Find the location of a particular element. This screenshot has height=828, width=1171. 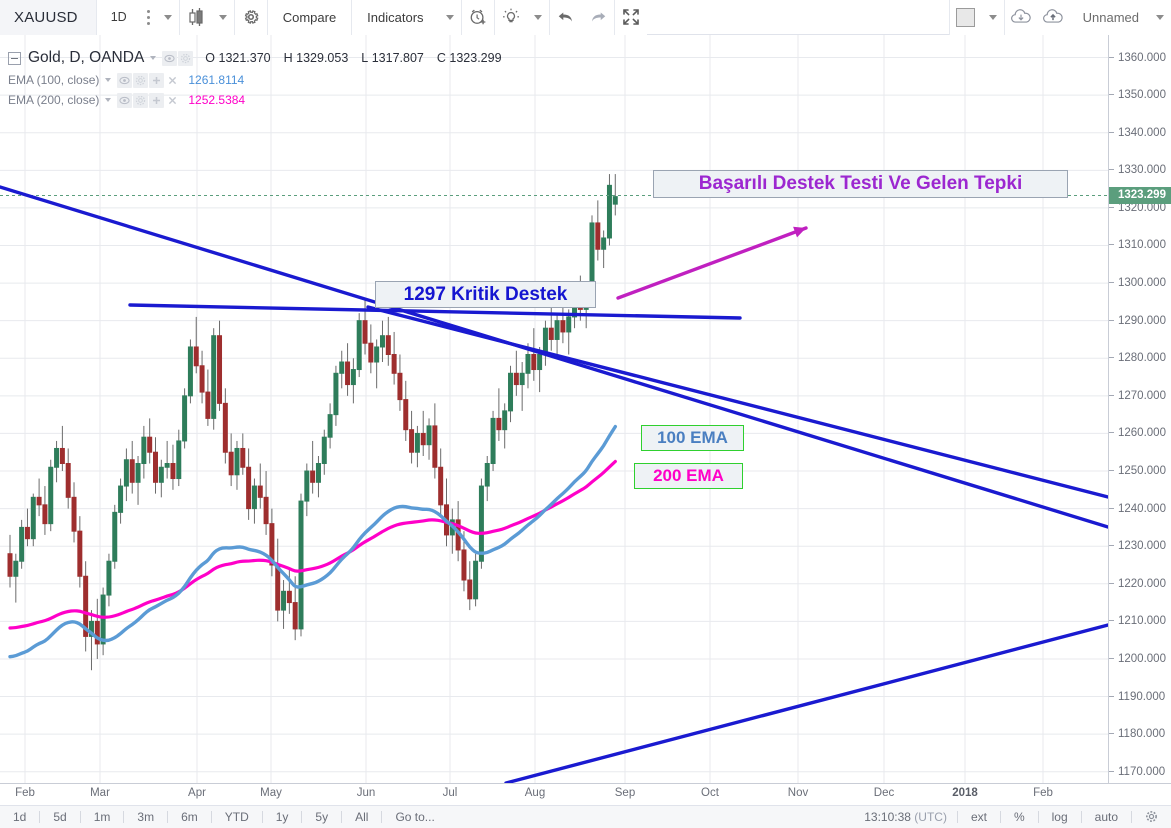

symbol-button: XAUUSD is located at coordinates (48, 17).